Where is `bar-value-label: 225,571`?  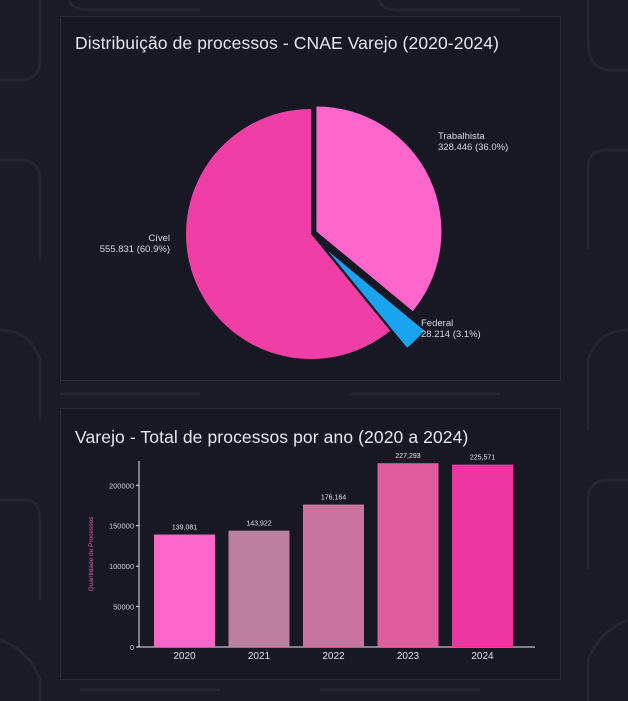
bar-value-label: 225,571 is located at coordinates (482, 458).